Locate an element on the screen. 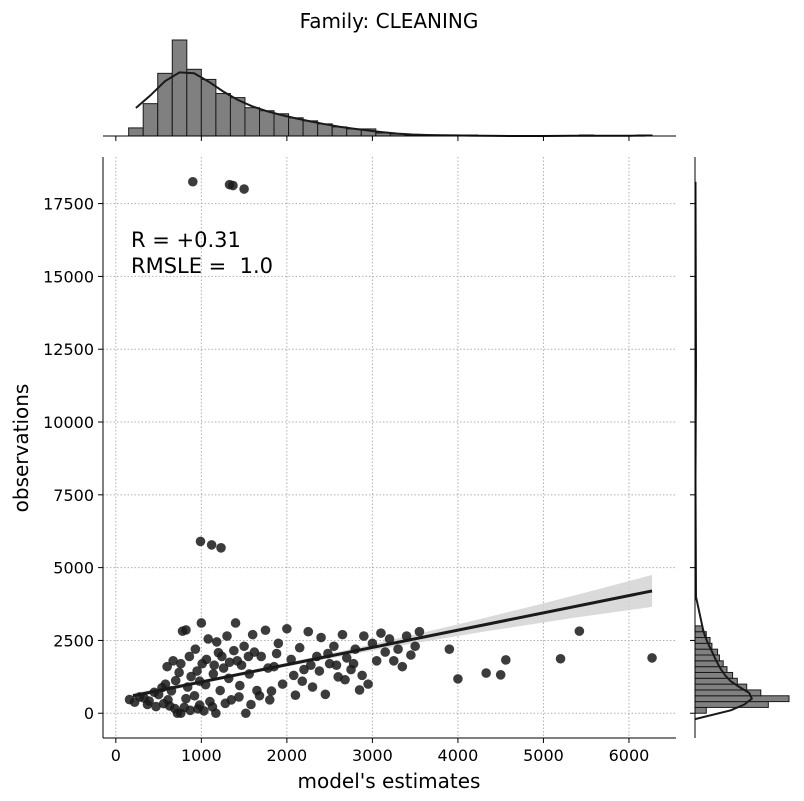  x-tick-label: 0 is located at coordinates (116, 755).